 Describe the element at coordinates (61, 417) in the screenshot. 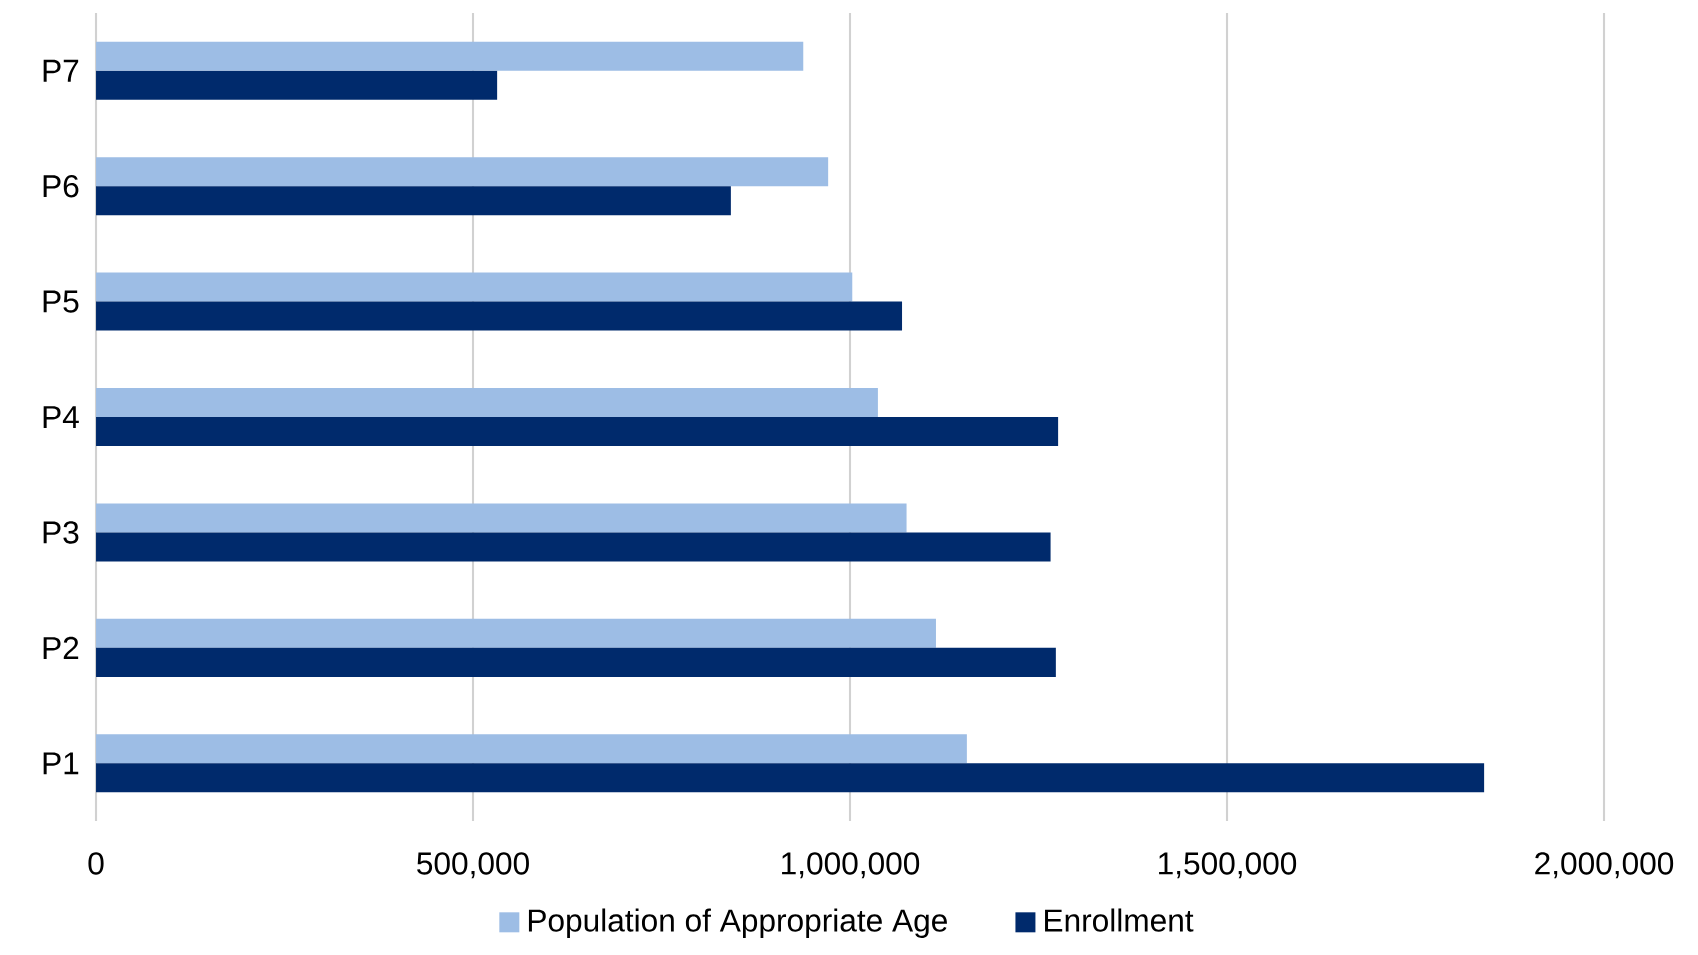

I see `y-tick-label: P4` at that location.